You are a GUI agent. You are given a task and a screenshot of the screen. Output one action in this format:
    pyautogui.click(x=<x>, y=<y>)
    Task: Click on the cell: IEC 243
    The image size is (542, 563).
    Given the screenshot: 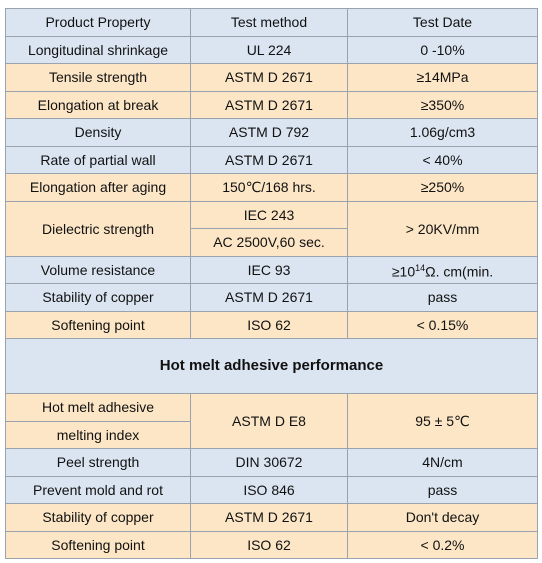 What is the action you would take?
    pyautogui.click(x=269, y=214)
    